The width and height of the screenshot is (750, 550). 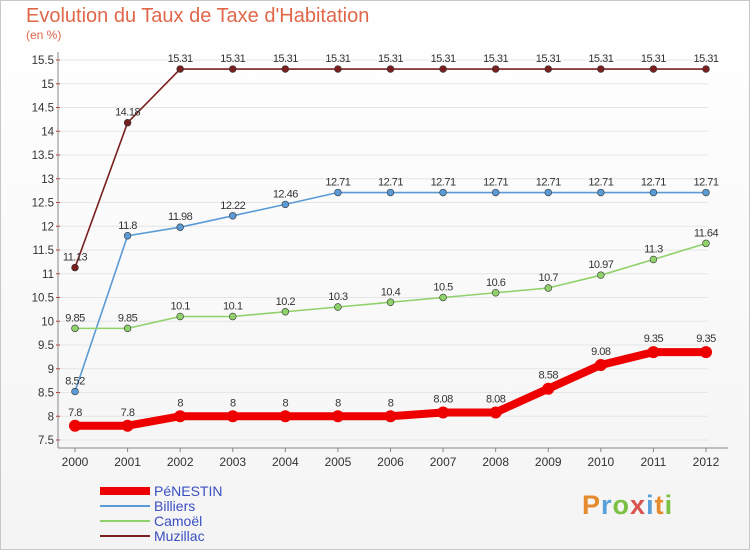 What do you see at coordinates (495, 462) in the screenshot?
I see `x-tick-label: 2008` at bounding box center [495, 462].